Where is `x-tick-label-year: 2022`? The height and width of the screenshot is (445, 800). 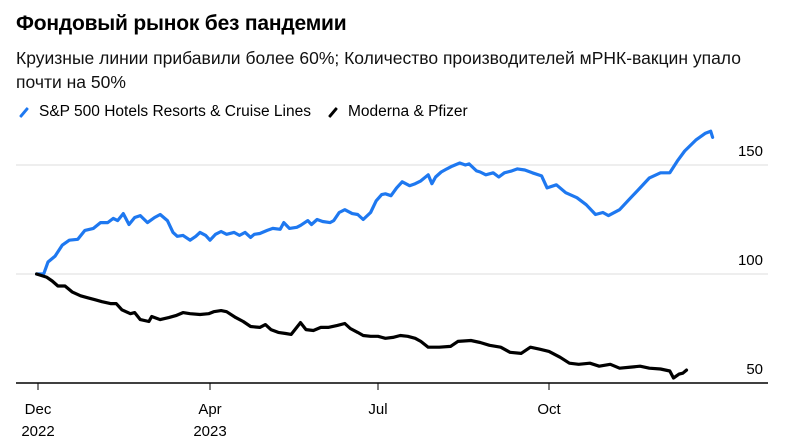 x-tick-label-year: 2022 is located at coordinates (37, 431).